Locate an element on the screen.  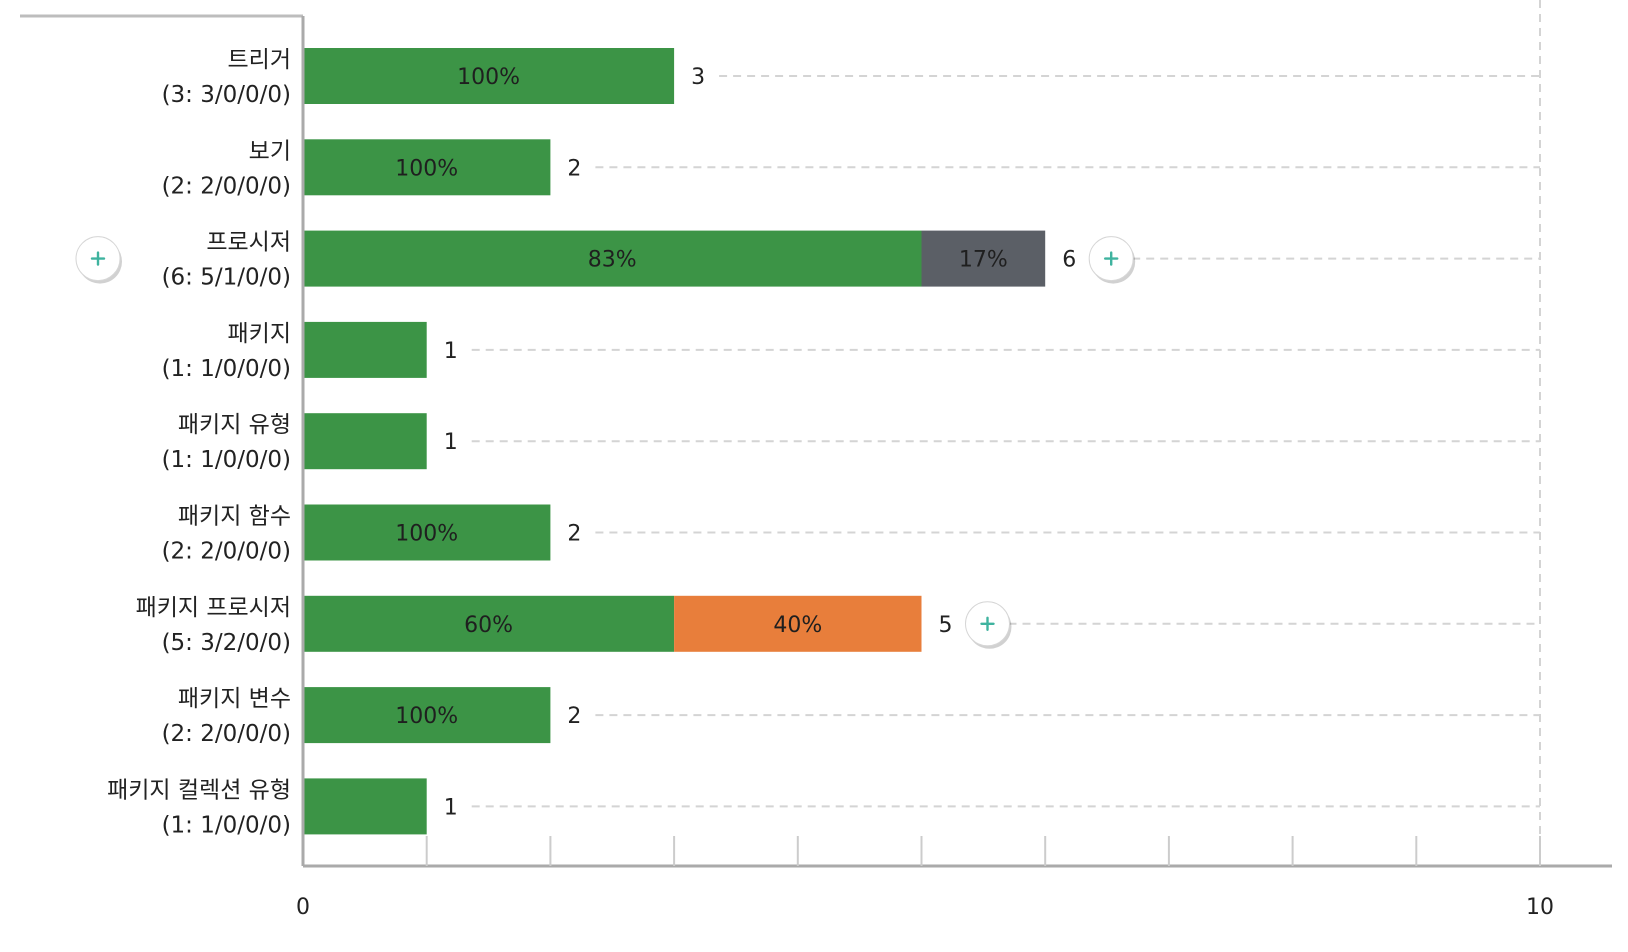
category-name-label: 보기 is located at coordinates (270, 151).